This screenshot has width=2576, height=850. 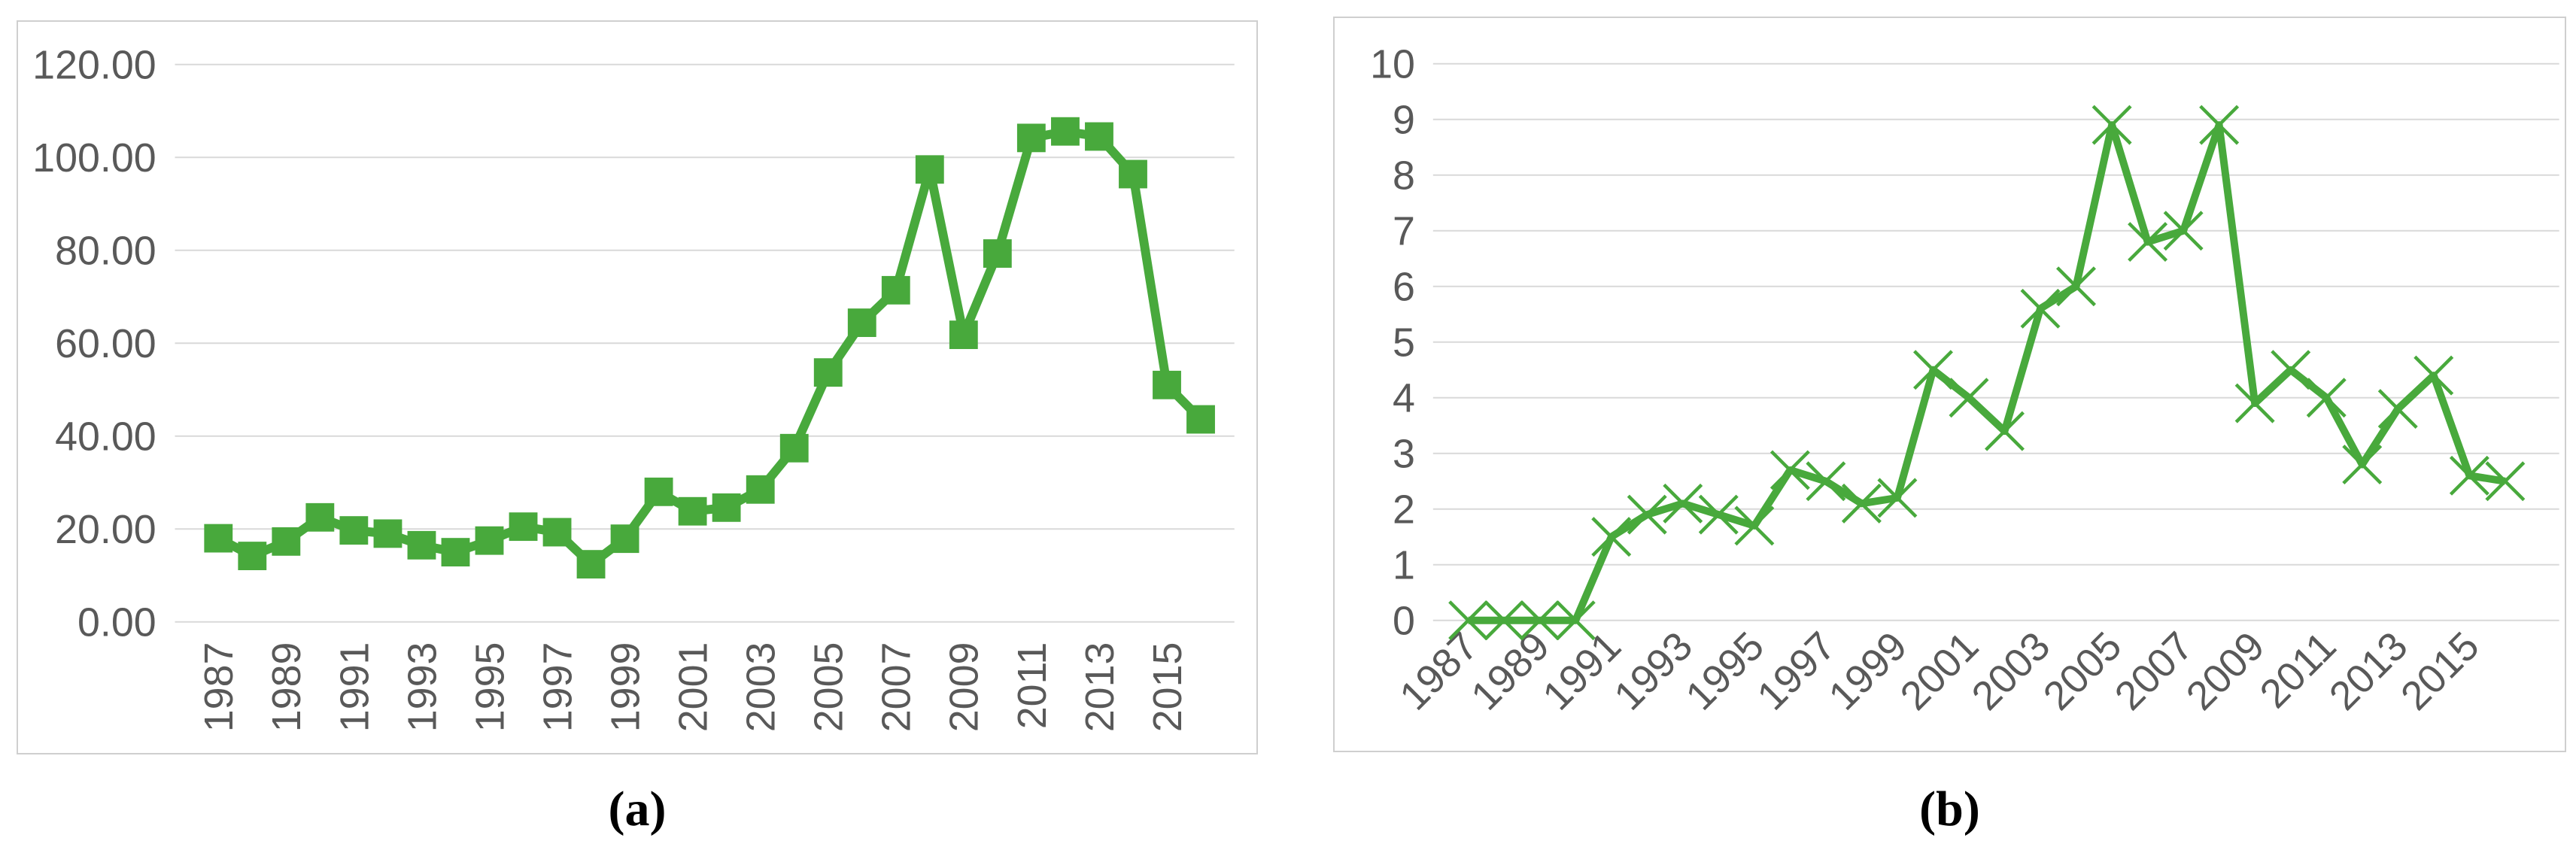 I want to click on y-tick-label: 0.00, so click(x=117, y=622).